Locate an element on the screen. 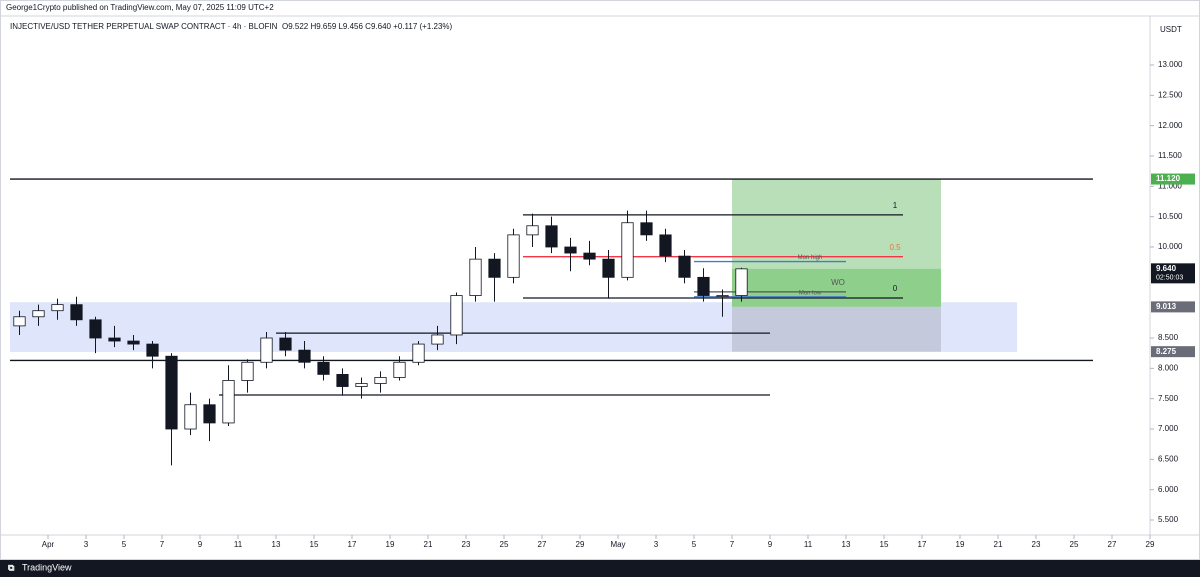 This screenshot has width=1200, height=577. level-label: Mon low is located at coordinates (810, 293).